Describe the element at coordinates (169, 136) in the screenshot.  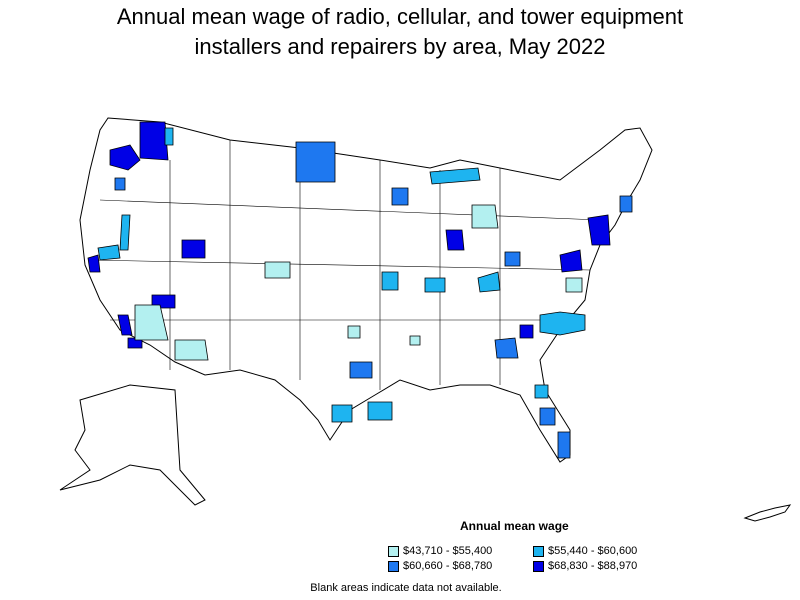
I see `area-wa-east` at that location.